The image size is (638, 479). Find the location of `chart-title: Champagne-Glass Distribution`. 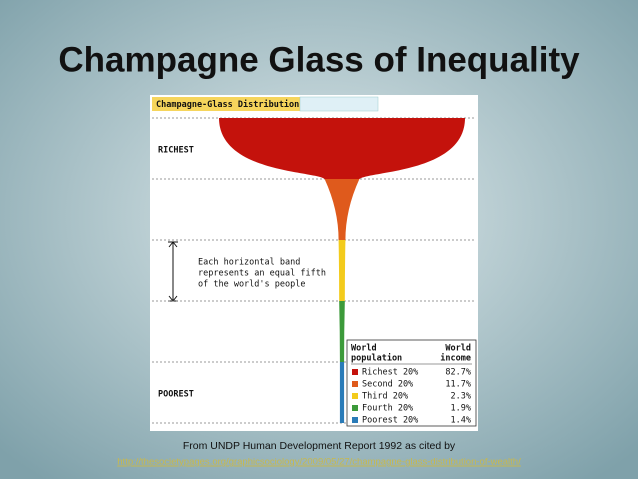

chart-title: Champagne-Glass Distribution is located at coordinates (227, 104).